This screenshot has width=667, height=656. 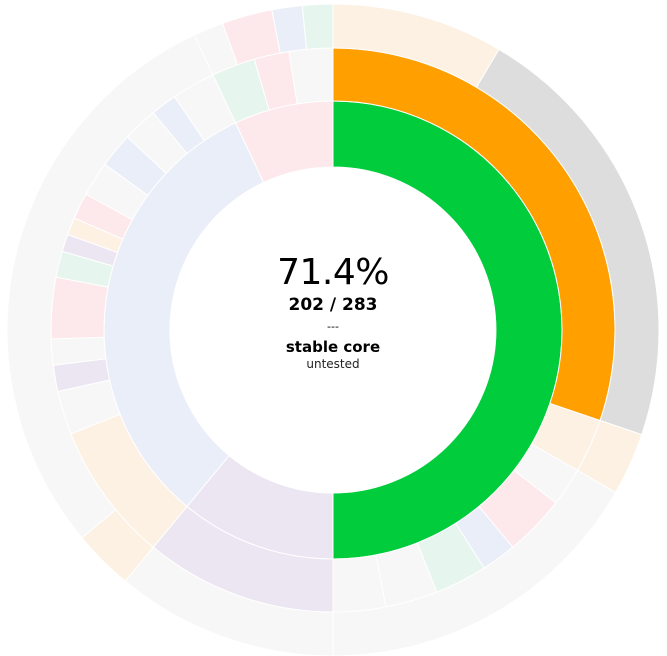 I want to click on node-name: stable core, so click(x=333, y=347).